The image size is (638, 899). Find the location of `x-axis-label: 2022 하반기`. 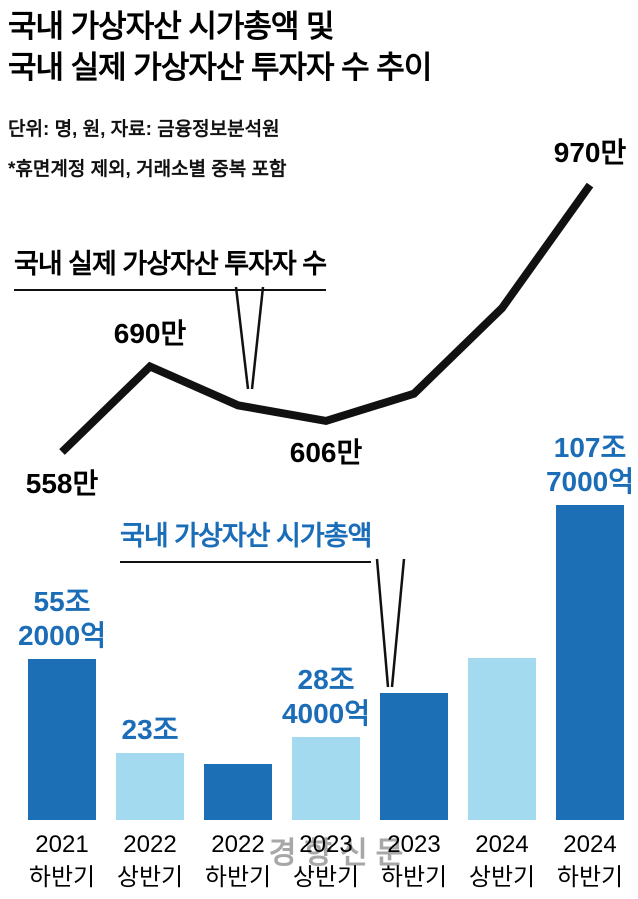

x-axis-label: 2022 하반기 is located at coordinates (238, 861).